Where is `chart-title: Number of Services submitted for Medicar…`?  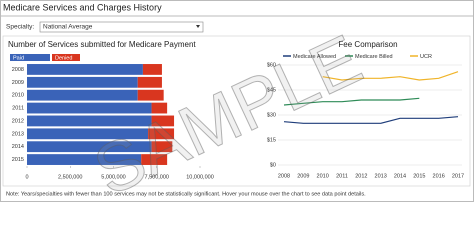 chart-title: Number of Services submitted for Medicar… is located at coordinates (102, 44).